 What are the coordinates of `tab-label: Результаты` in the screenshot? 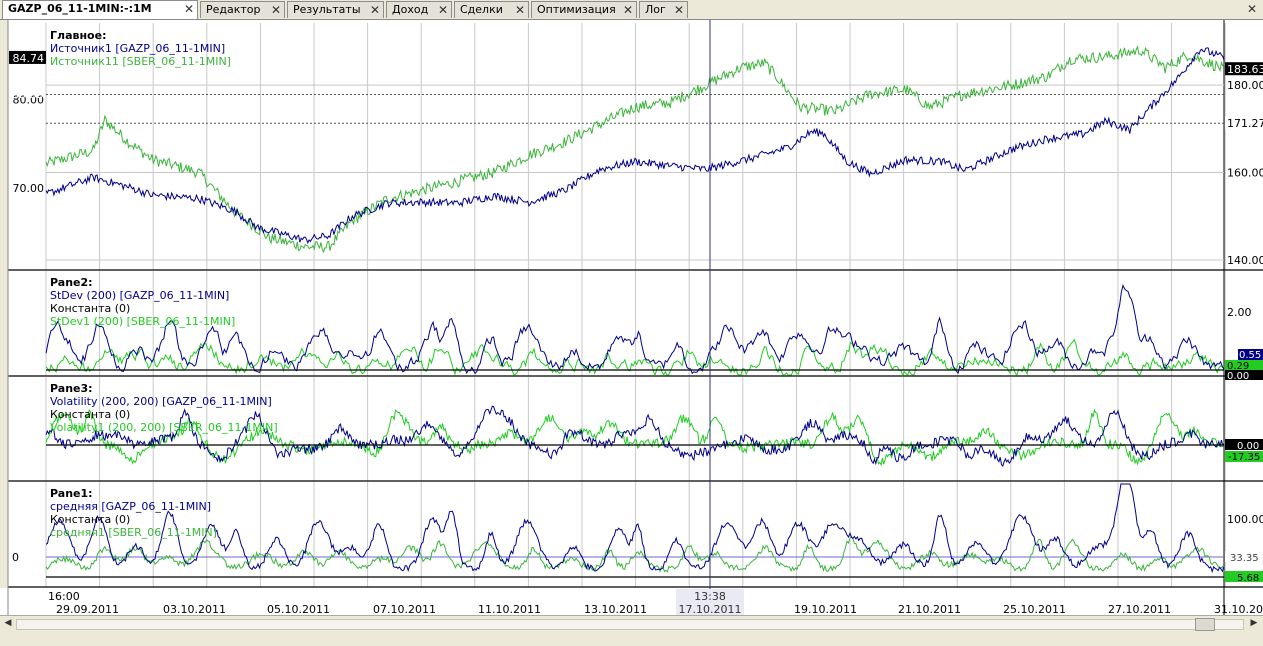 It's located at (327, 9).